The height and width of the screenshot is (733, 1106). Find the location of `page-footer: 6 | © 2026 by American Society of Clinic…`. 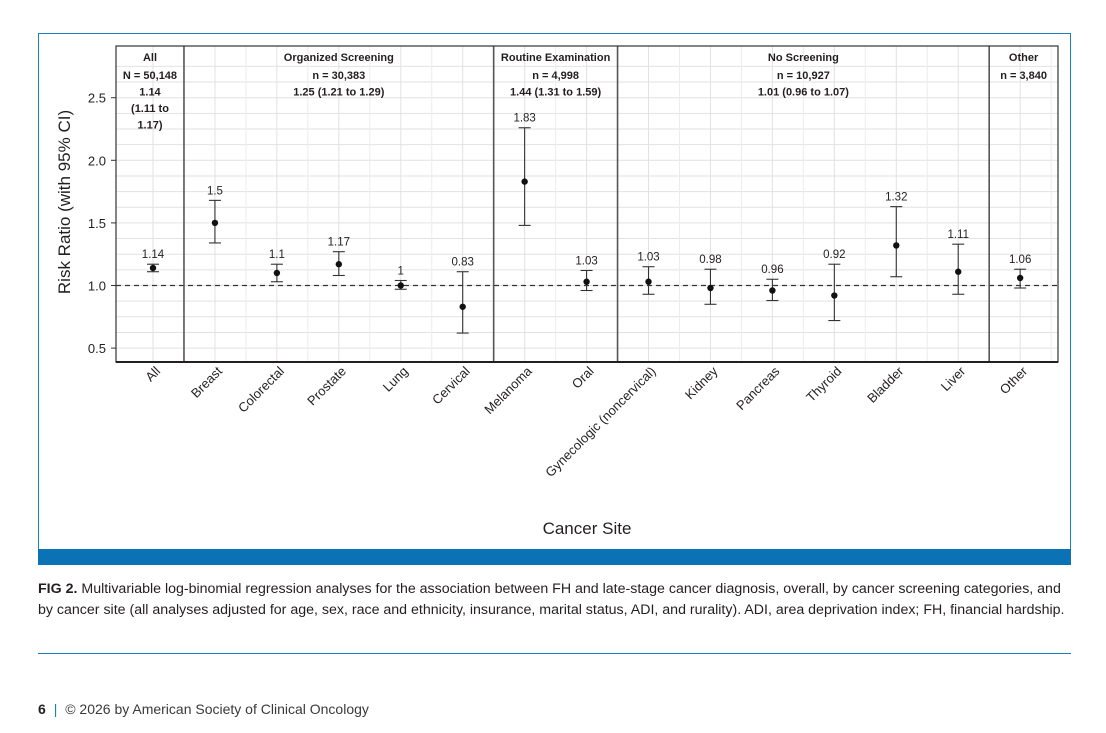

page-footer: 6 | © 2026 by American Society of Clinic… is located at coordinates (203, 709).